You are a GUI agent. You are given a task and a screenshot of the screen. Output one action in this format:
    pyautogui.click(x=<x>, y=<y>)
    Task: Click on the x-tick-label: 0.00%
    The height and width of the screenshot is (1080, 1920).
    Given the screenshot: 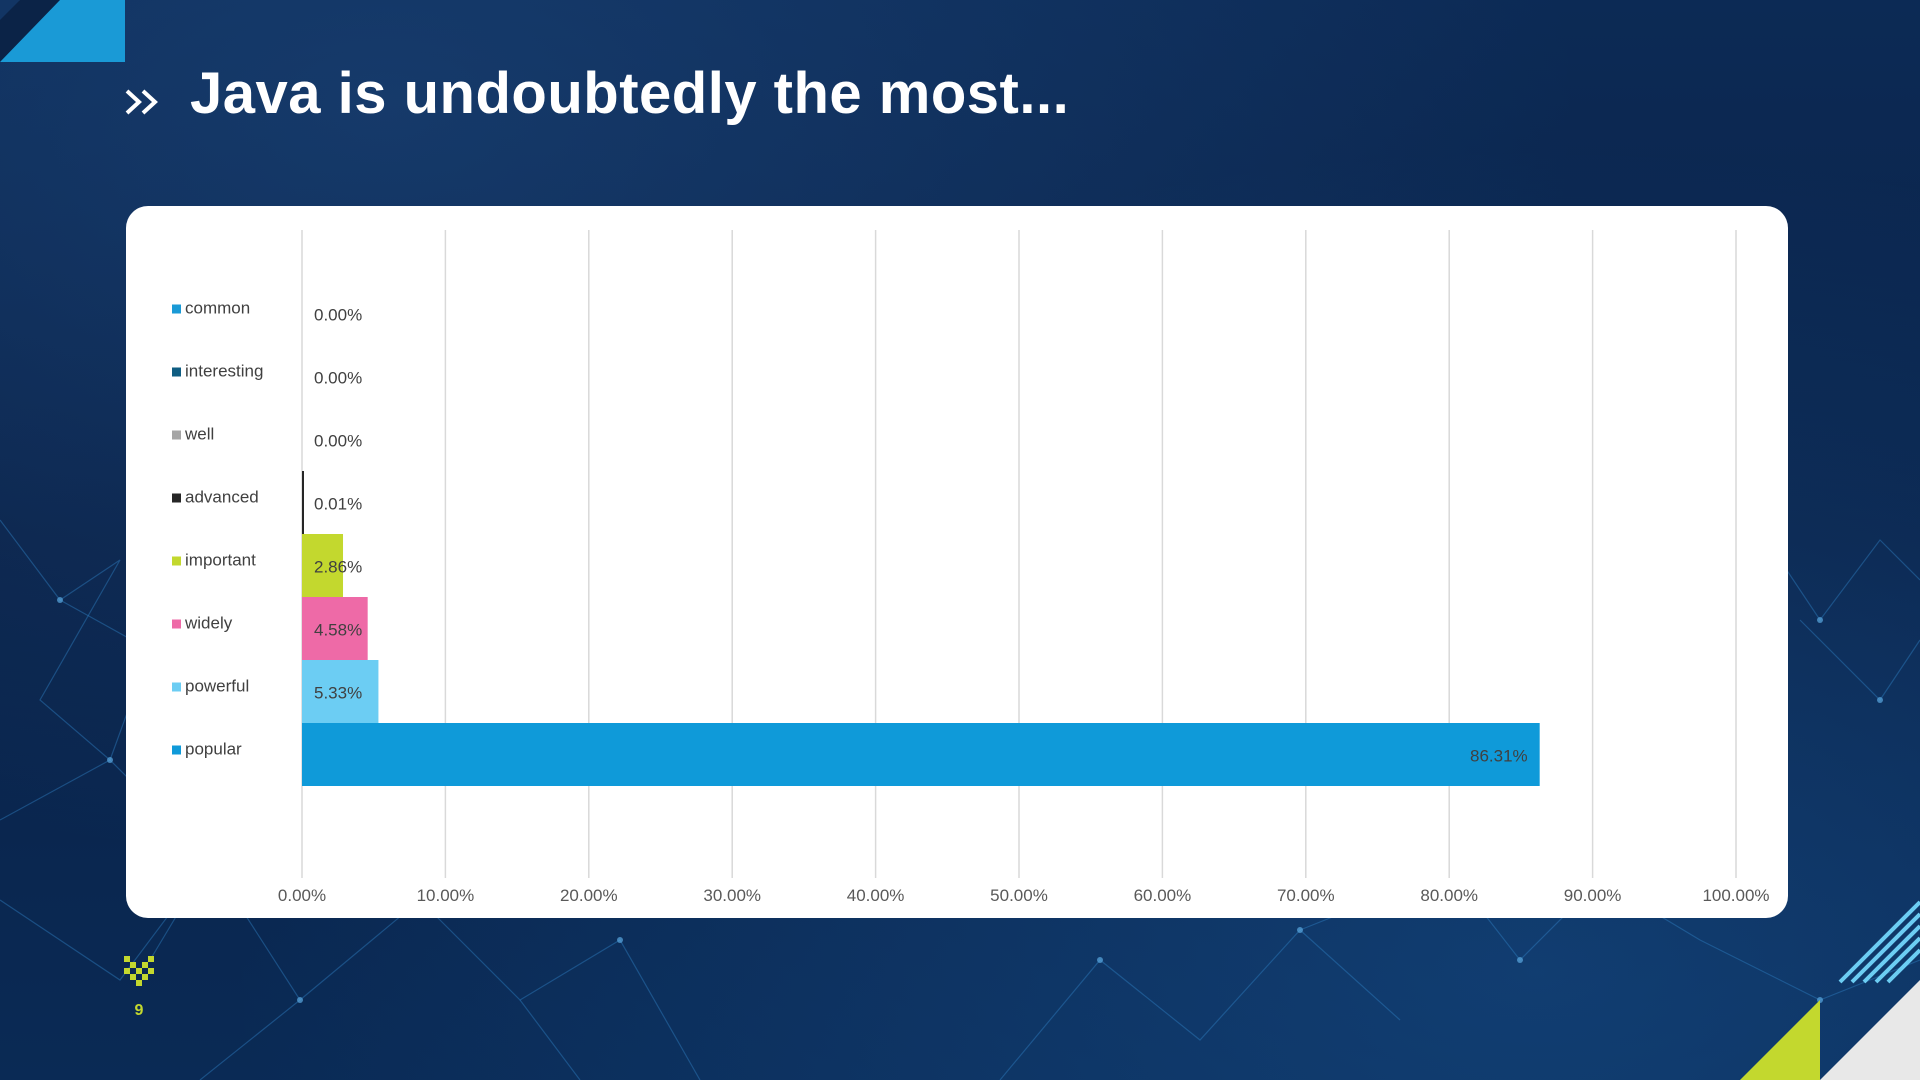 What is the action you would take?
    pyautogui.click(x=302, y=895)
    